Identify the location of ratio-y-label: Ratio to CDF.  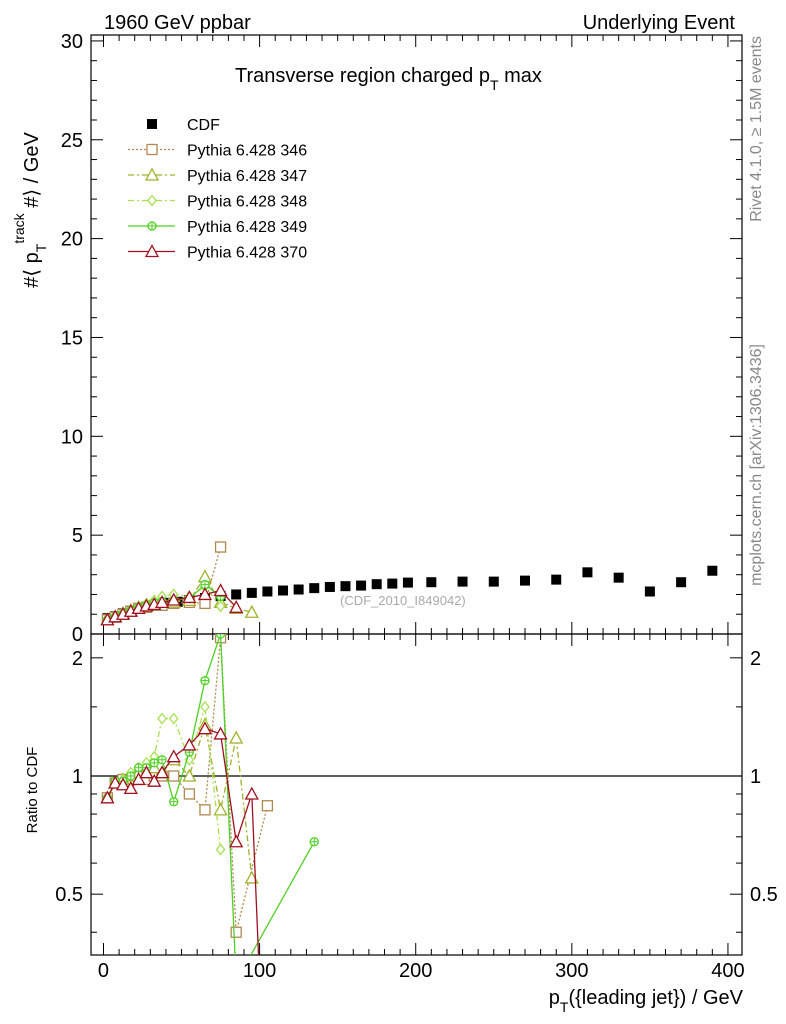
(32, 790).